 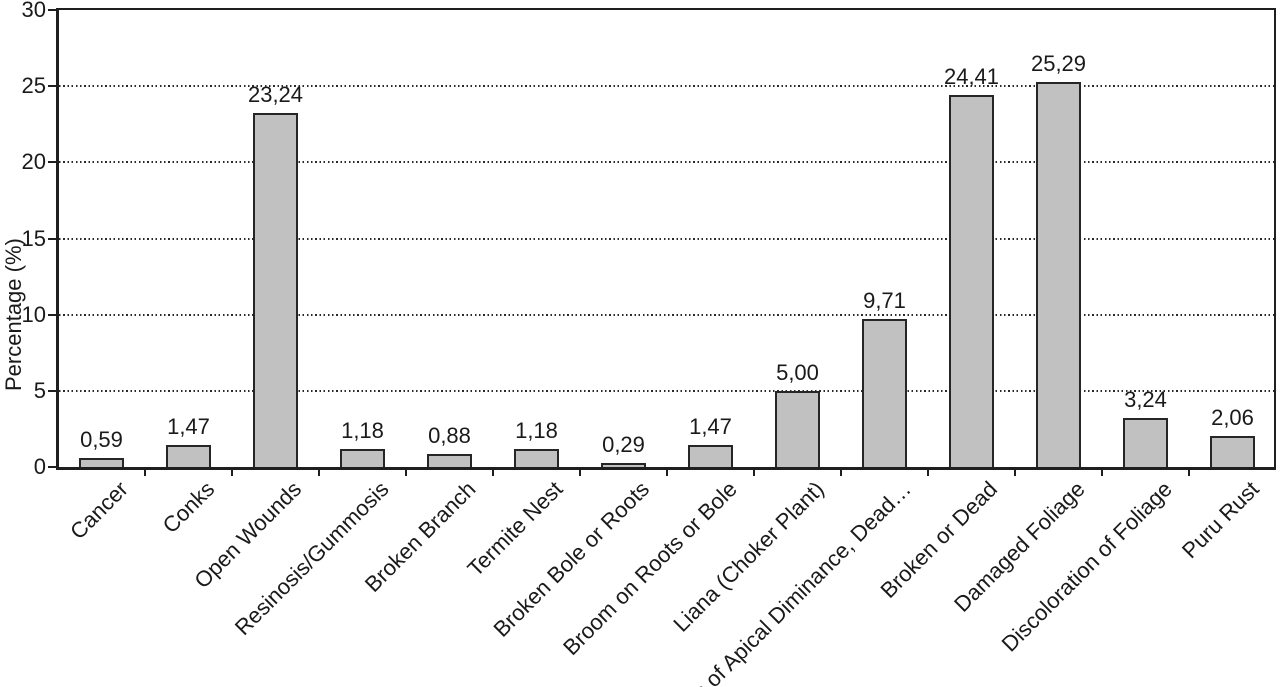 What do you see at coordinates (449, 435) in the screenshot?
I see `bar-value-label: 0,88` at bounding box center [449, 435].